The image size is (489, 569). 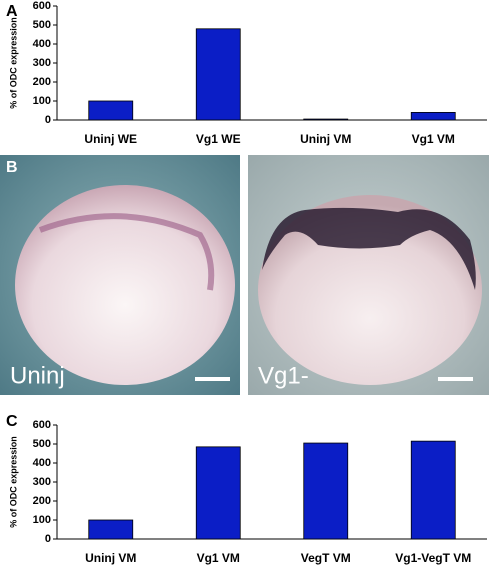 I want to click on image-label: Uninj, so click(x=37, y=375).